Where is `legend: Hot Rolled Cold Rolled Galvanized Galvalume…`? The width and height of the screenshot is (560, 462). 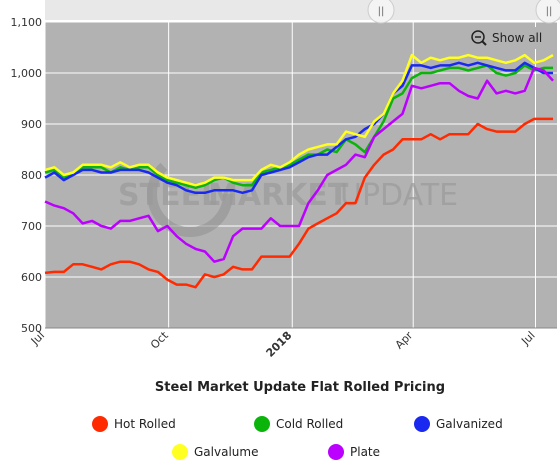
legend: Hot Rolled Cold Rolled Galvanized Galvalume… is located at coordinates (297, 438).